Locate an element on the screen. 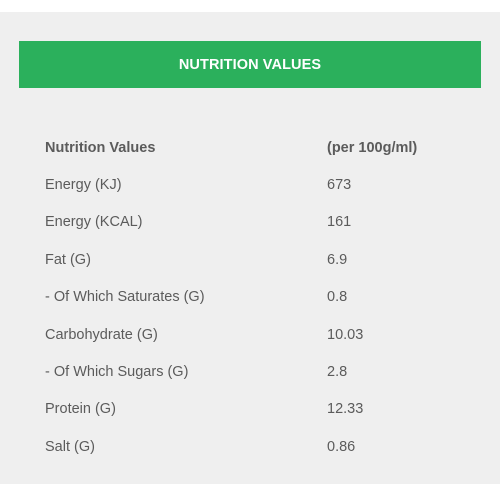 This screenshot has width=500, height=500. nutrient-label: Energy (KCAL) is located at coordinates (94, 222).